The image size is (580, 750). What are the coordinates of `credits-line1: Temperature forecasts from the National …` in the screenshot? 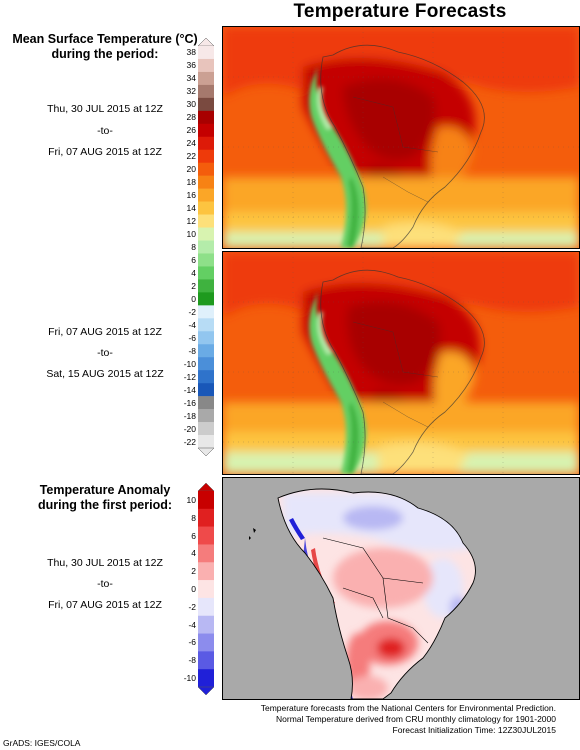 It's located at (408, 708).